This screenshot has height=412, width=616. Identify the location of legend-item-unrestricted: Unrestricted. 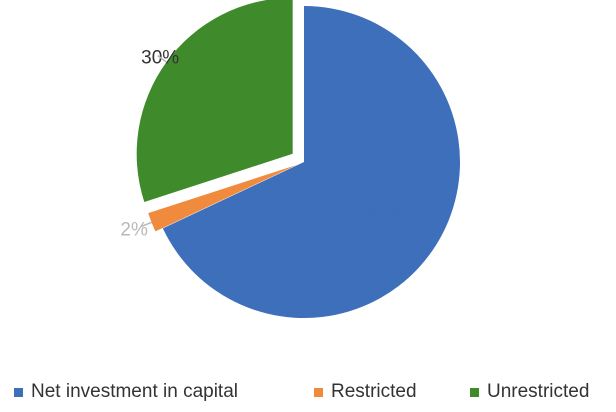
(529, 392).